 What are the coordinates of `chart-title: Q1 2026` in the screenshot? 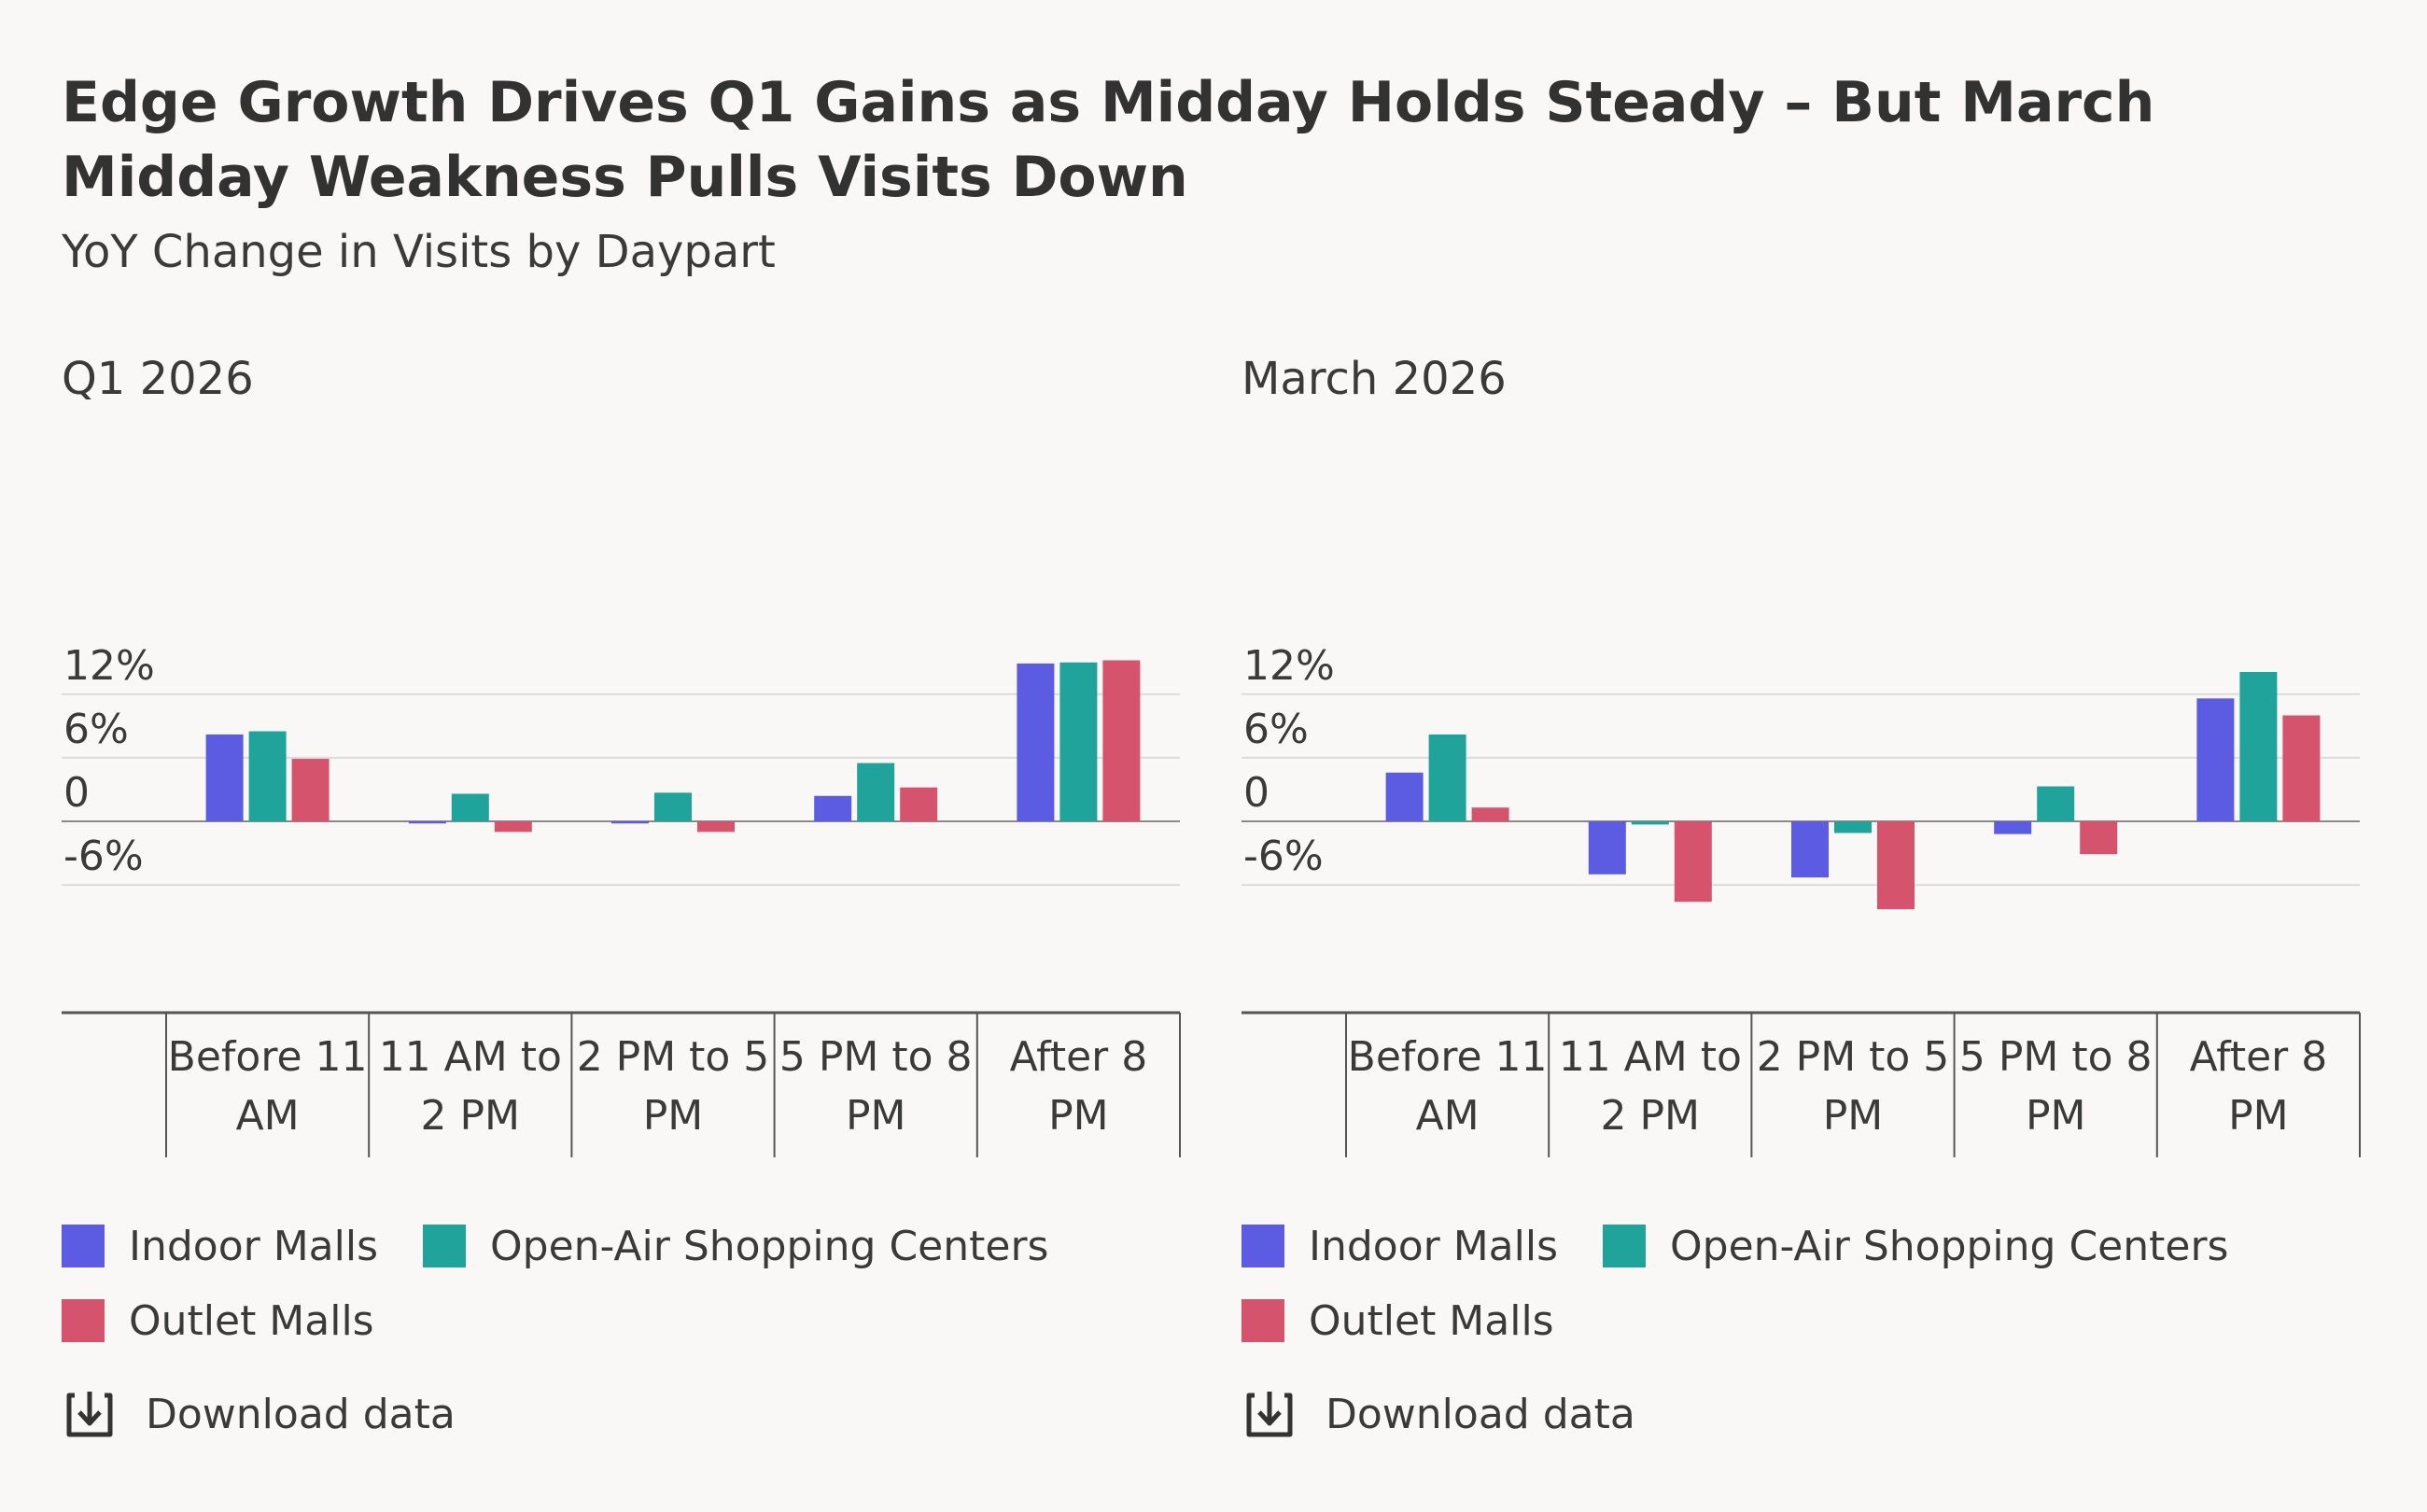 It's located at (158, 379).